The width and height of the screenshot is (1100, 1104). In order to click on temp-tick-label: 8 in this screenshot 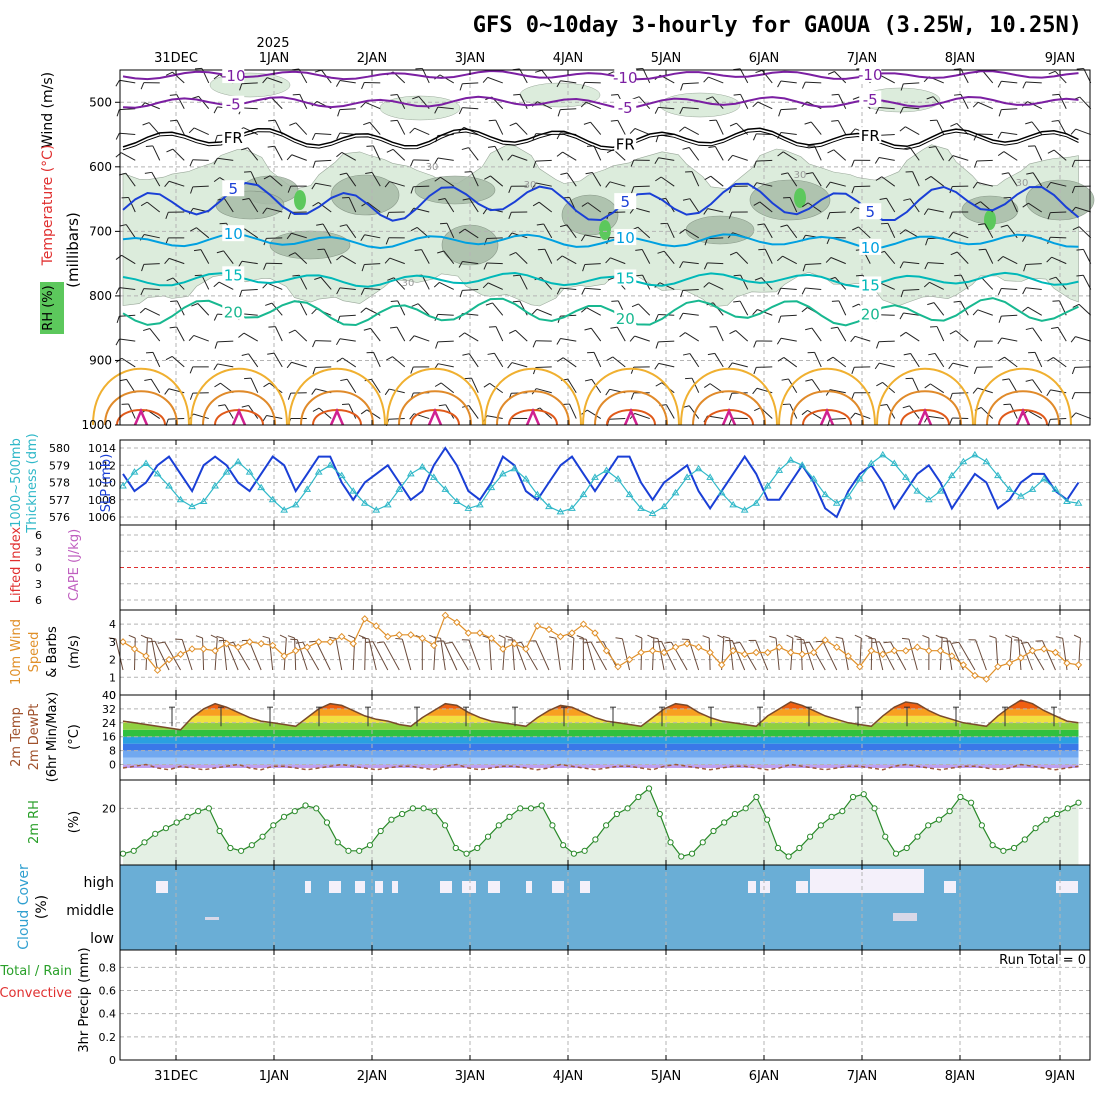, I will do `click(112, 751)`.